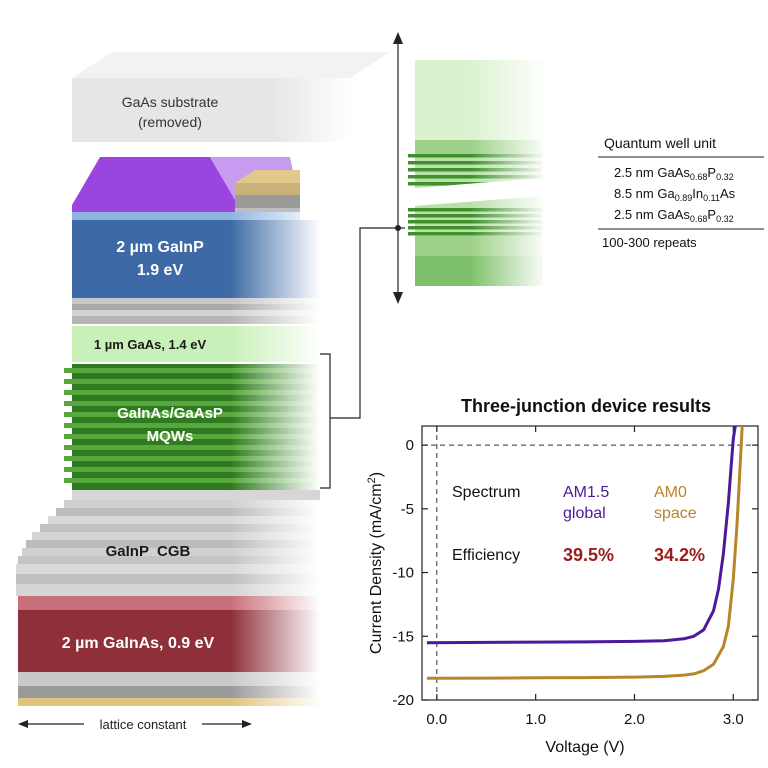 Image resolution: width=768 pixels, height=768 pixels. I want to click on substrate-label-2: (removed), so click(170, 122).